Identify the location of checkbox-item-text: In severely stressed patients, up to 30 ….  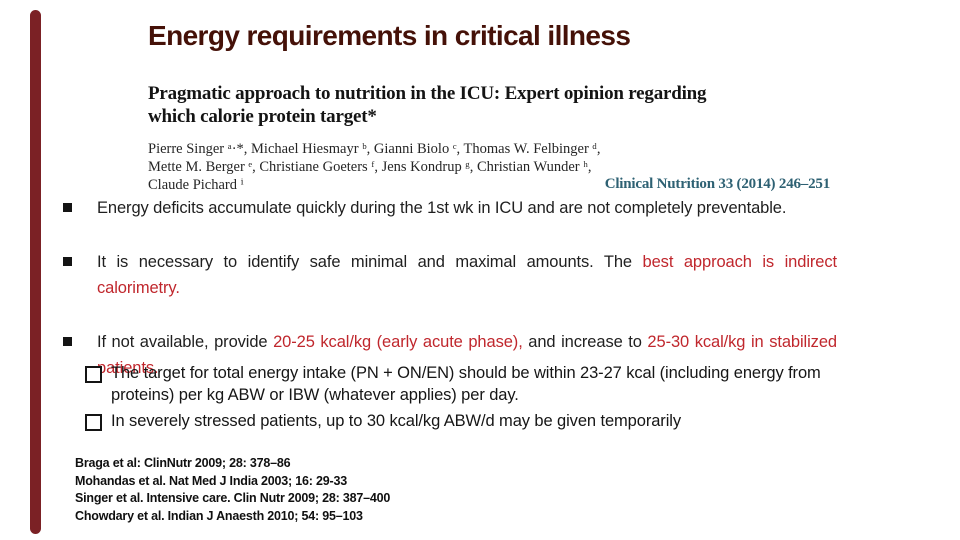
(396, 421).